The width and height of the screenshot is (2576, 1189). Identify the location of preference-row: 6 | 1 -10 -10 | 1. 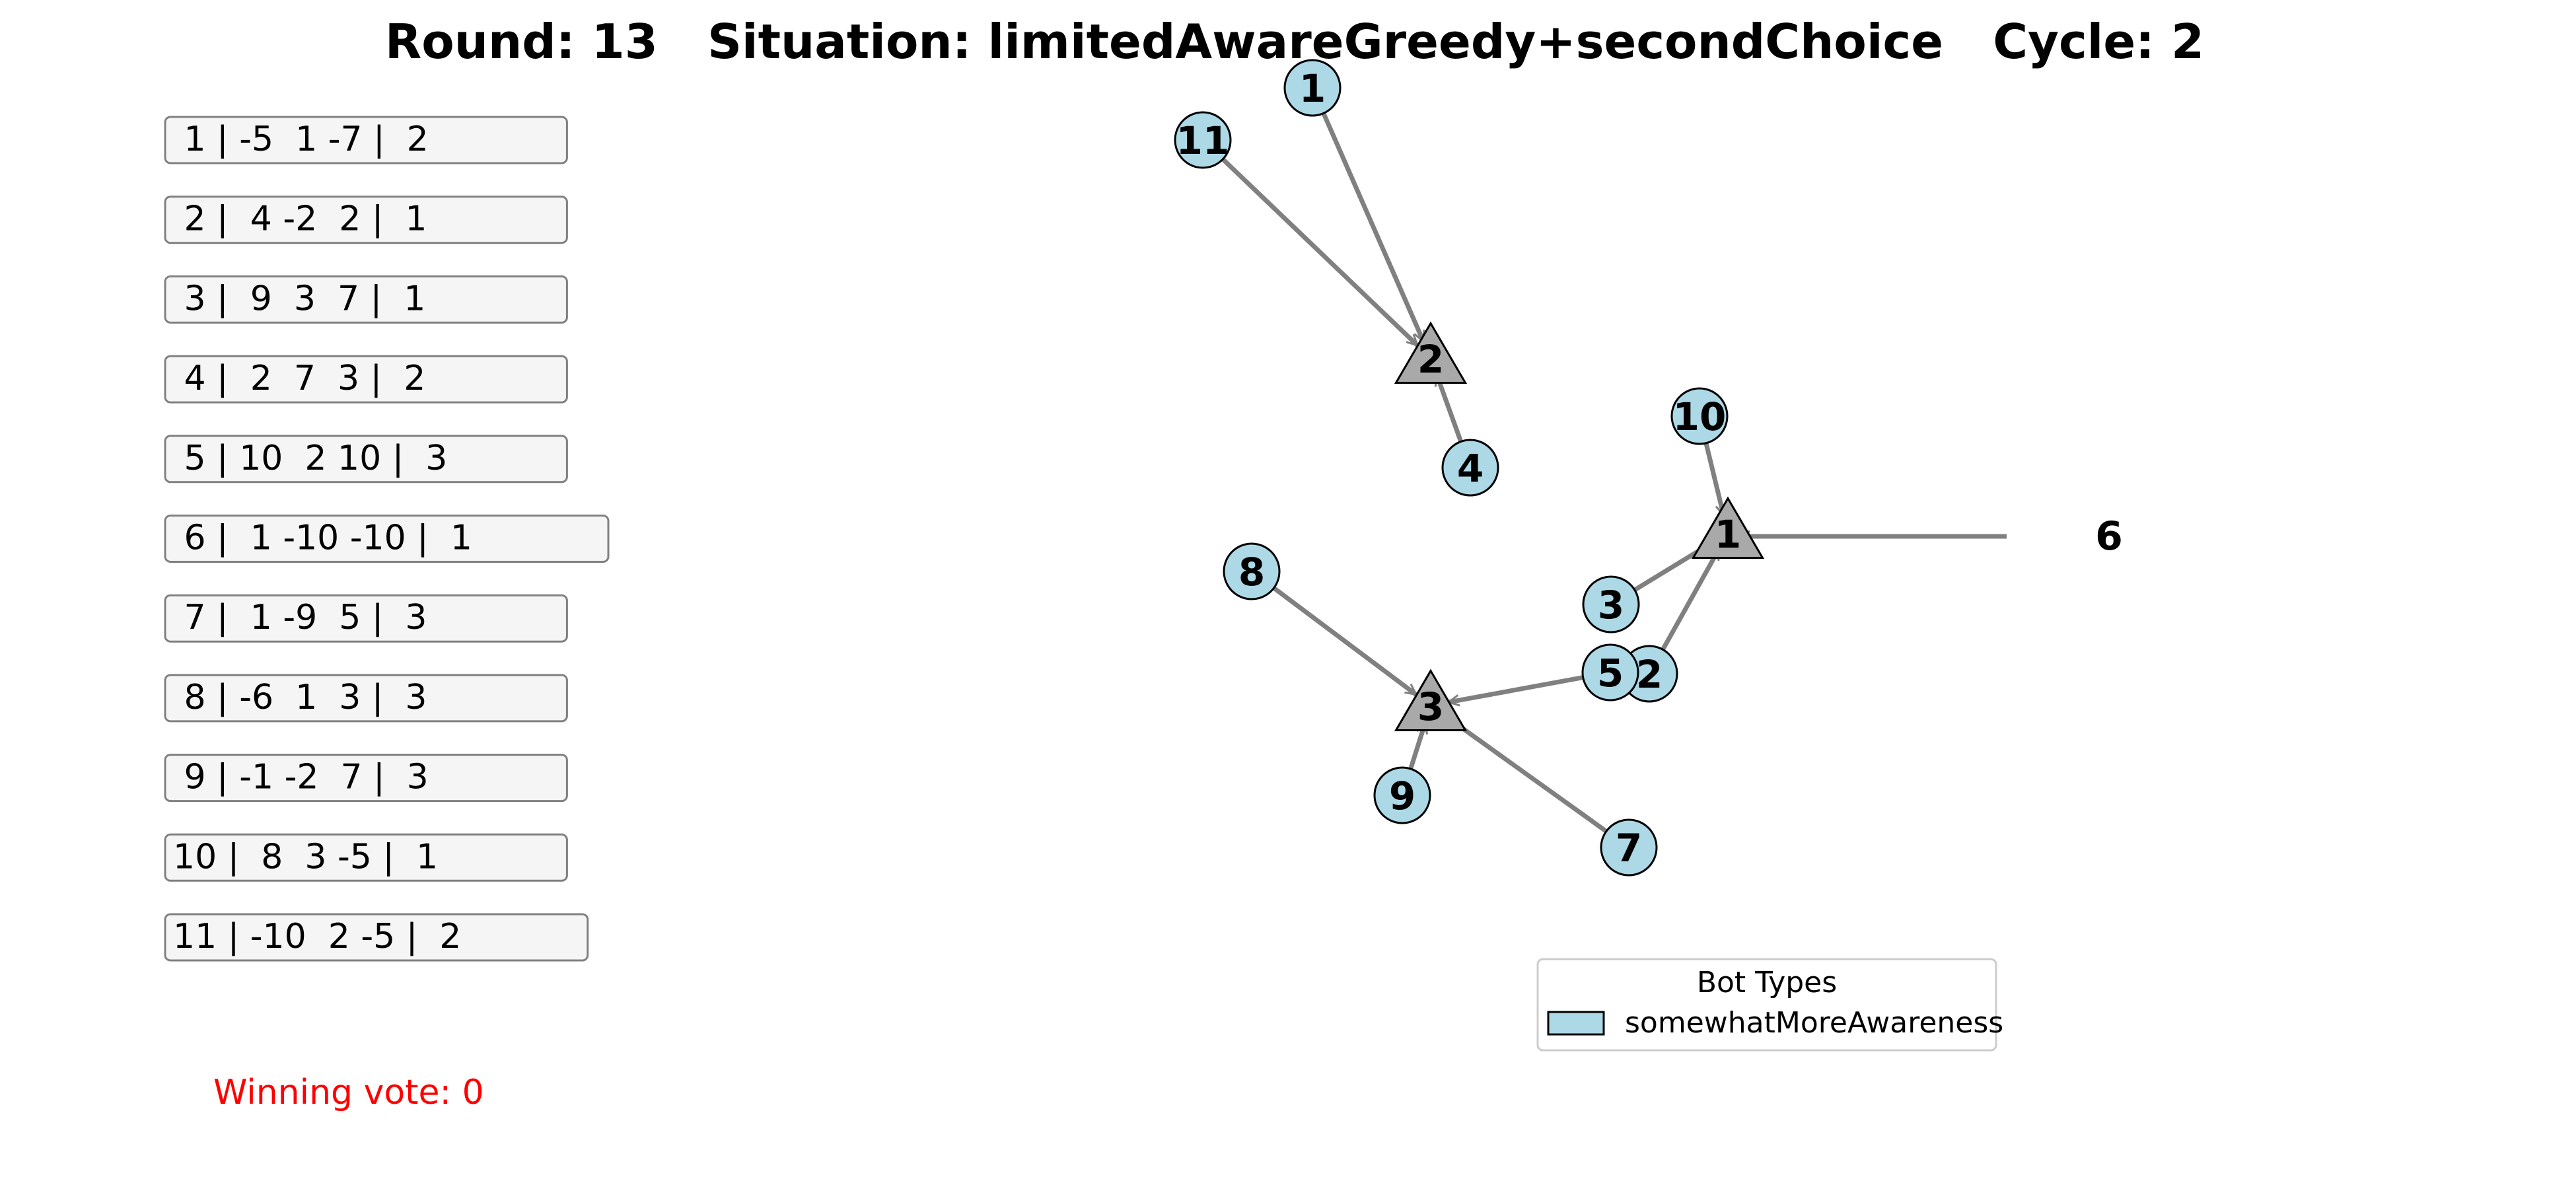
(387, 539).